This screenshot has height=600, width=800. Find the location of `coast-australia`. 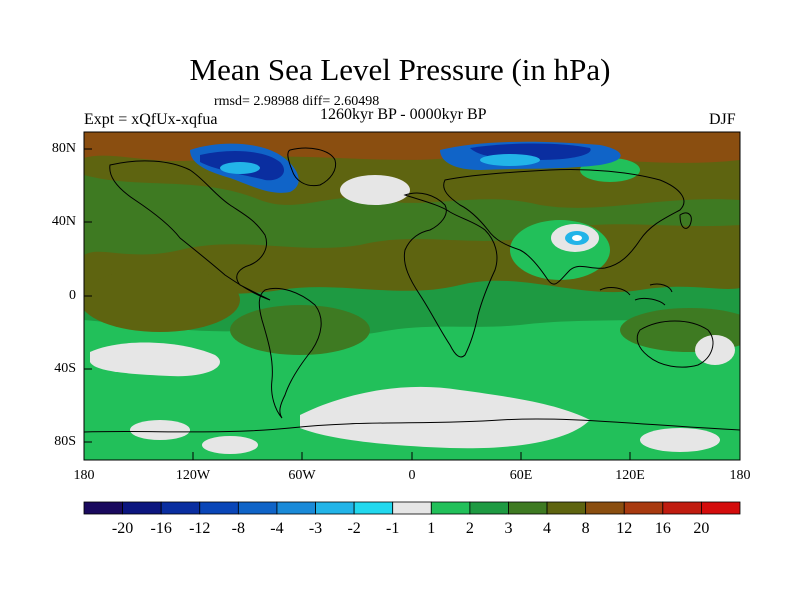

coast-australia is located at coordinates (675, 344).